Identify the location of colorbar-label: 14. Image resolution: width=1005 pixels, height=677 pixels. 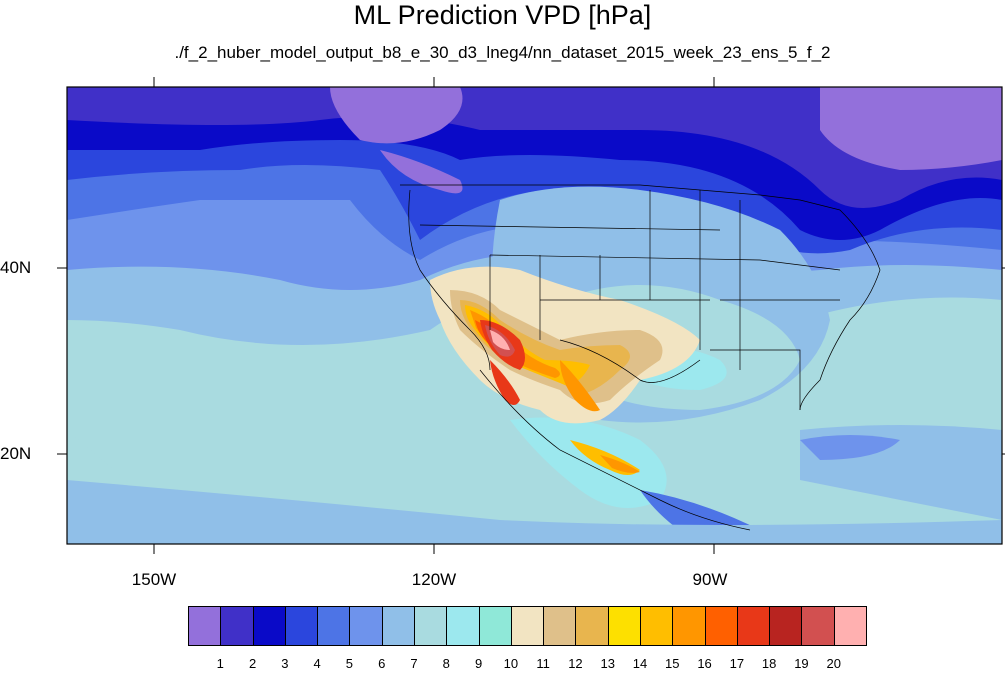
(640, 663).